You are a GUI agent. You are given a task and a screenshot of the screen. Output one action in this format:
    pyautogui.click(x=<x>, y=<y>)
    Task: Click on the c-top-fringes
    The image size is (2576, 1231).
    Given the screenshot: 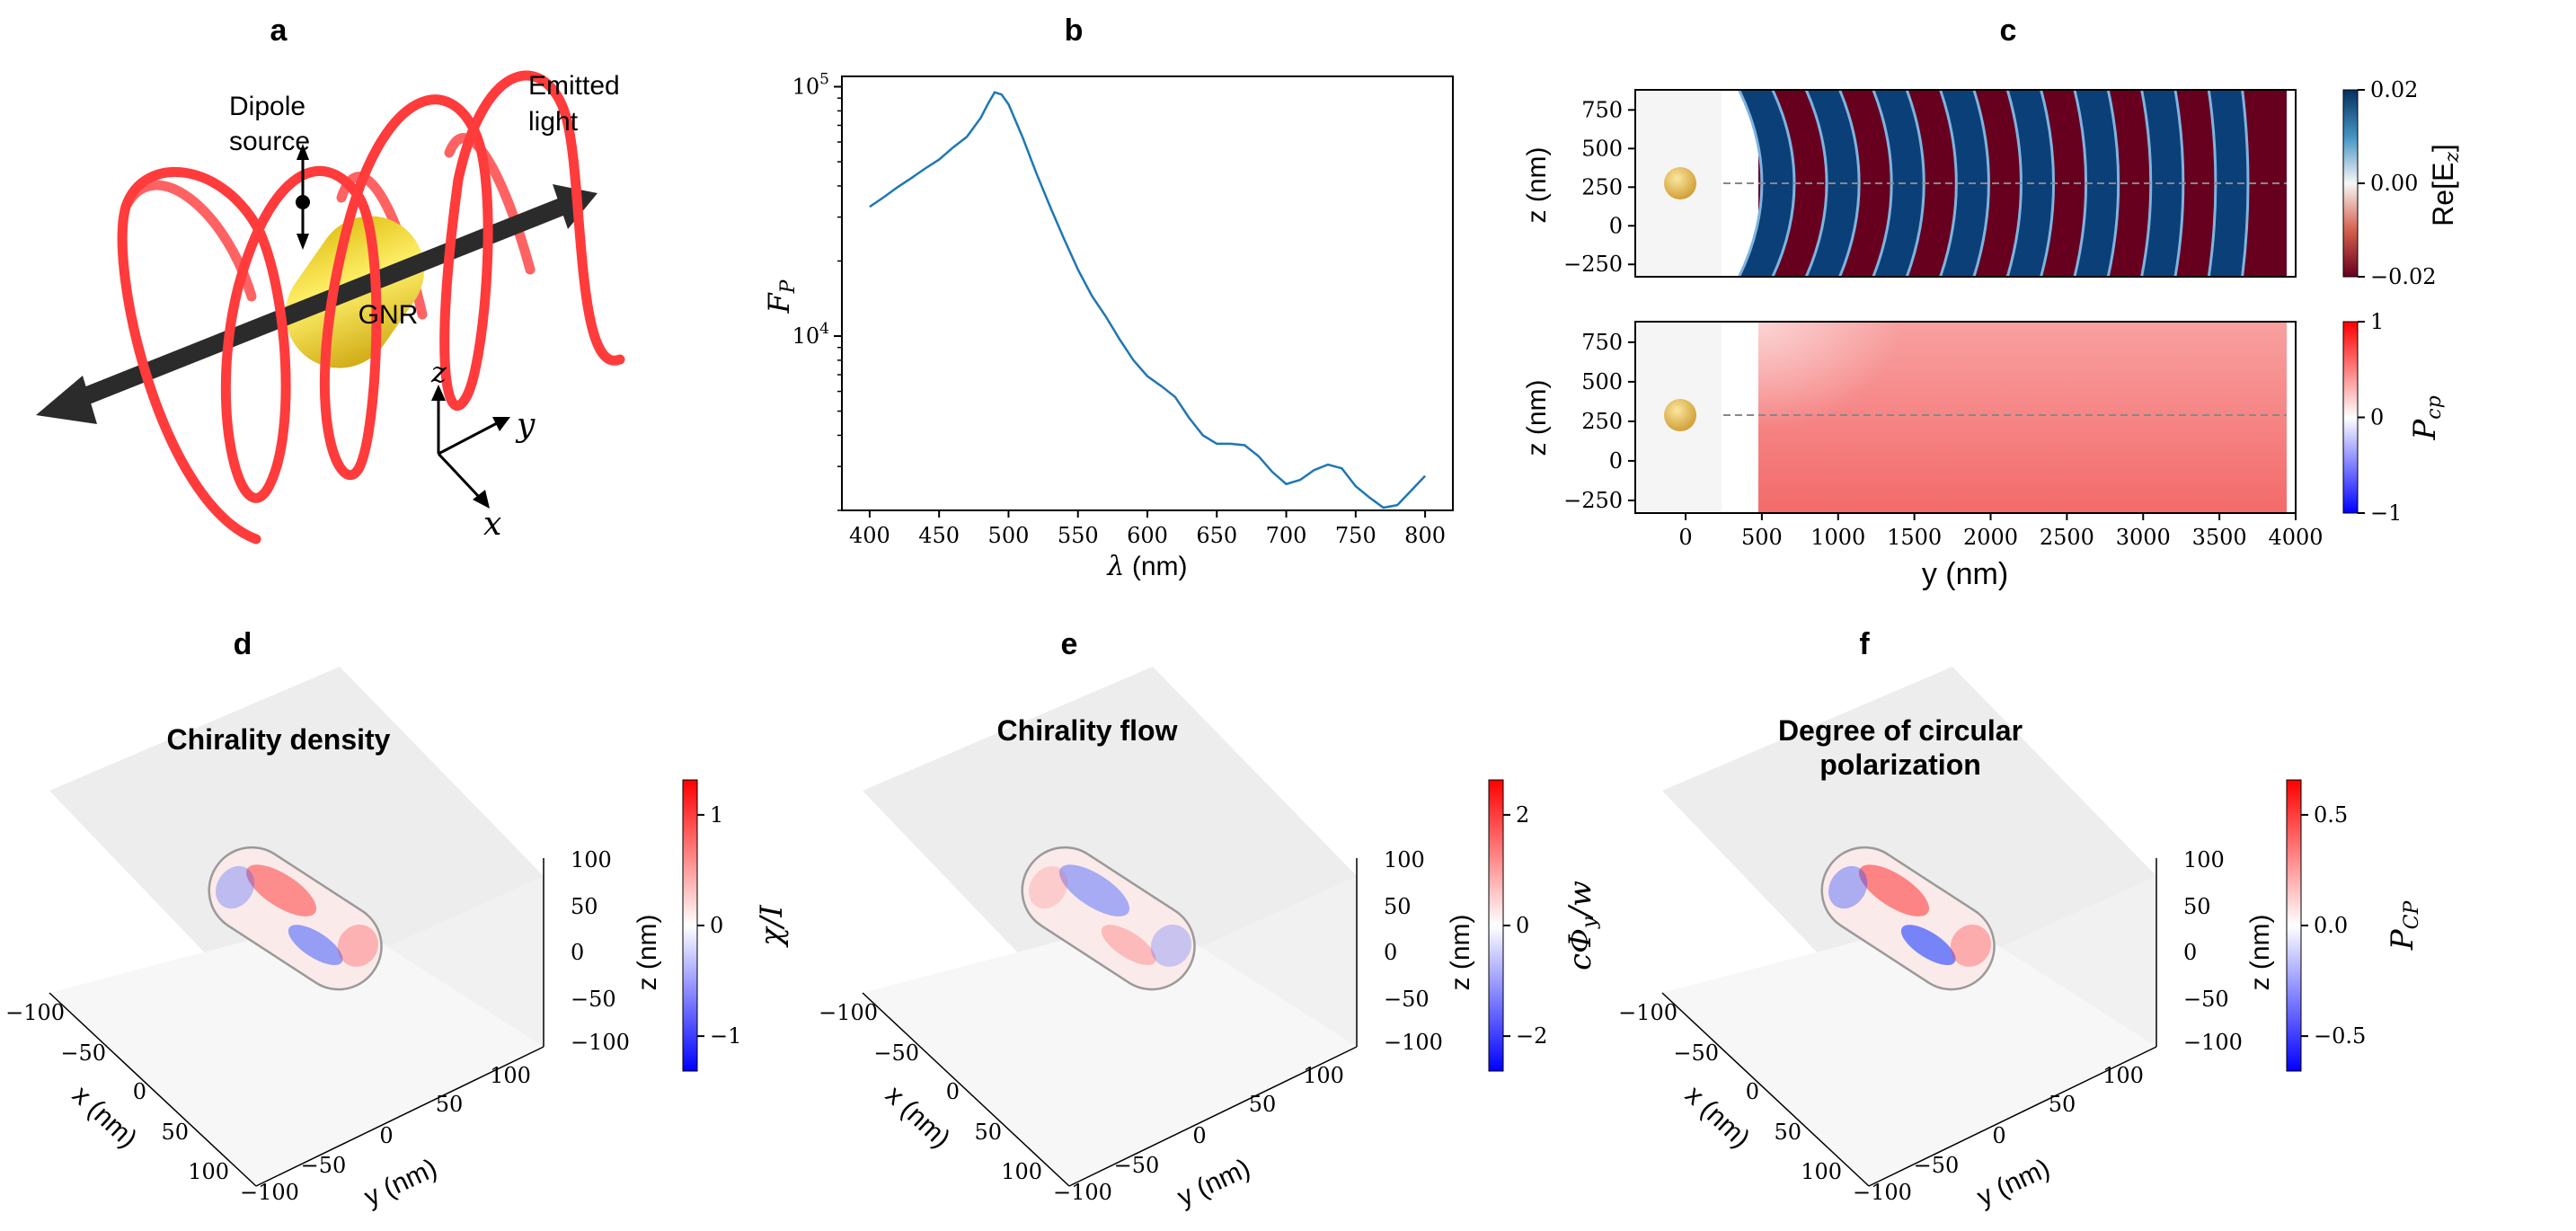 What is the action you would take?
    pyautogui.click(x=1994, y=183)
    